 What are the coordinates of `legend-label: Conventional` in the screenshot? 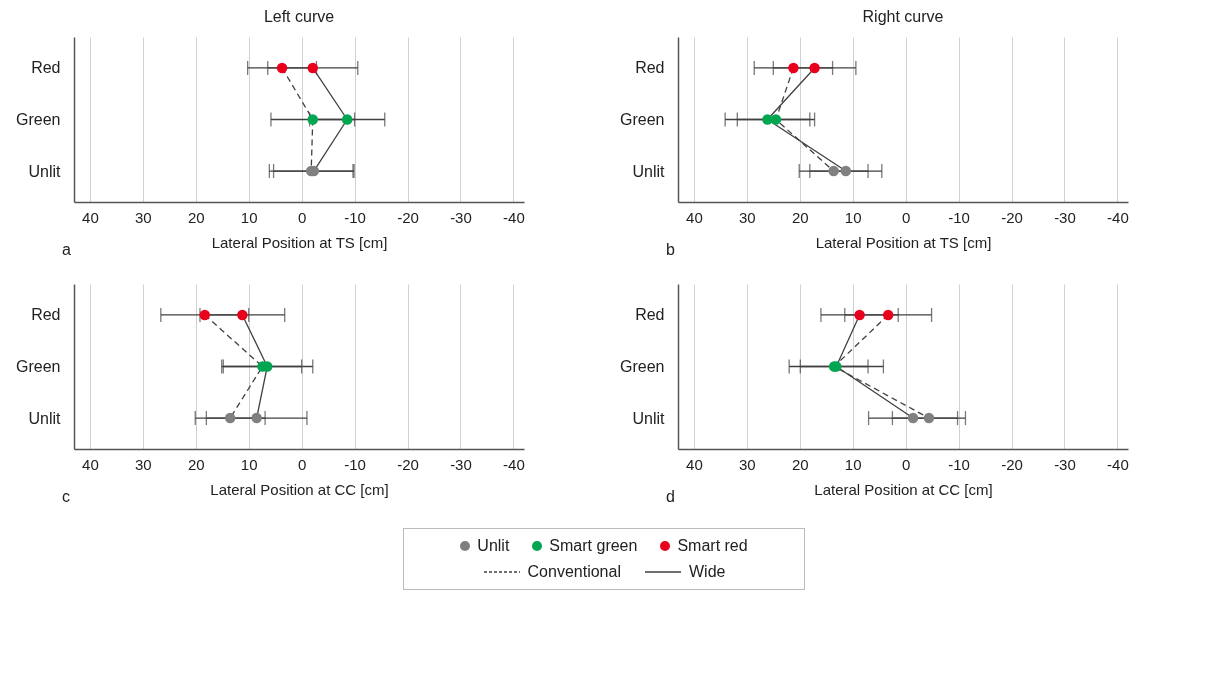 It's located at (574, 572).